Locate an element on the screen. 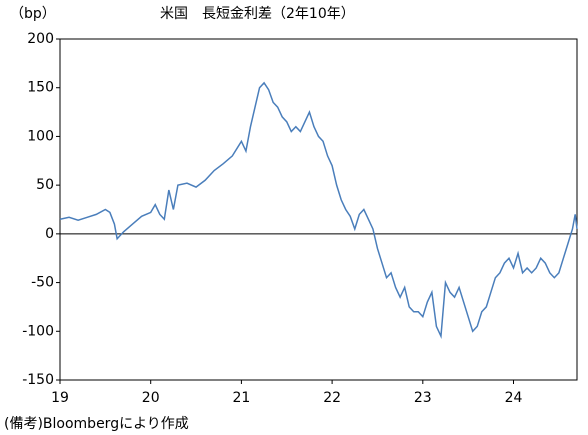 Image resolution: width=588 pixels, height=435 pixels. x-tick-label: 24 is located at coordinates (514, 398).